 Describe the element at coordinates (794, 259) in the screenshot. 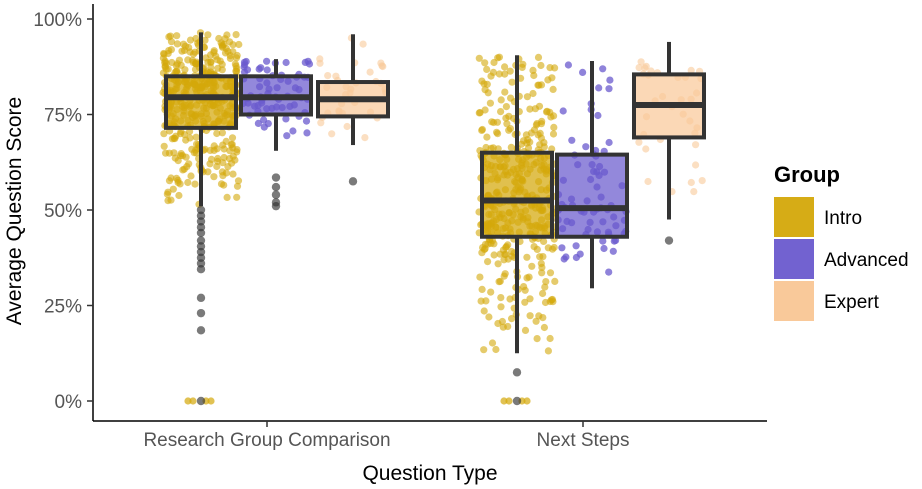

I see `legend-swatch-advanced` at that location.